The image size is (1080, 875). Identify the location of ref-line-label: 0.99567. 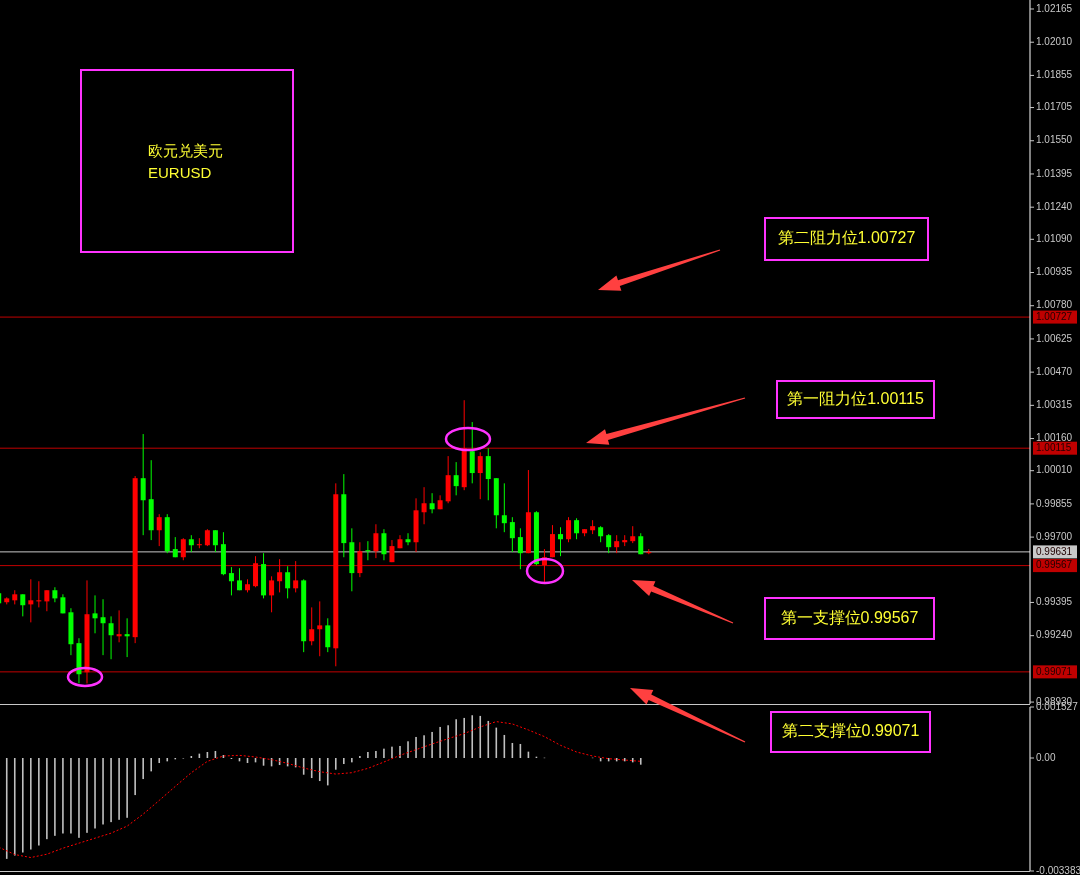
(1054, 565).